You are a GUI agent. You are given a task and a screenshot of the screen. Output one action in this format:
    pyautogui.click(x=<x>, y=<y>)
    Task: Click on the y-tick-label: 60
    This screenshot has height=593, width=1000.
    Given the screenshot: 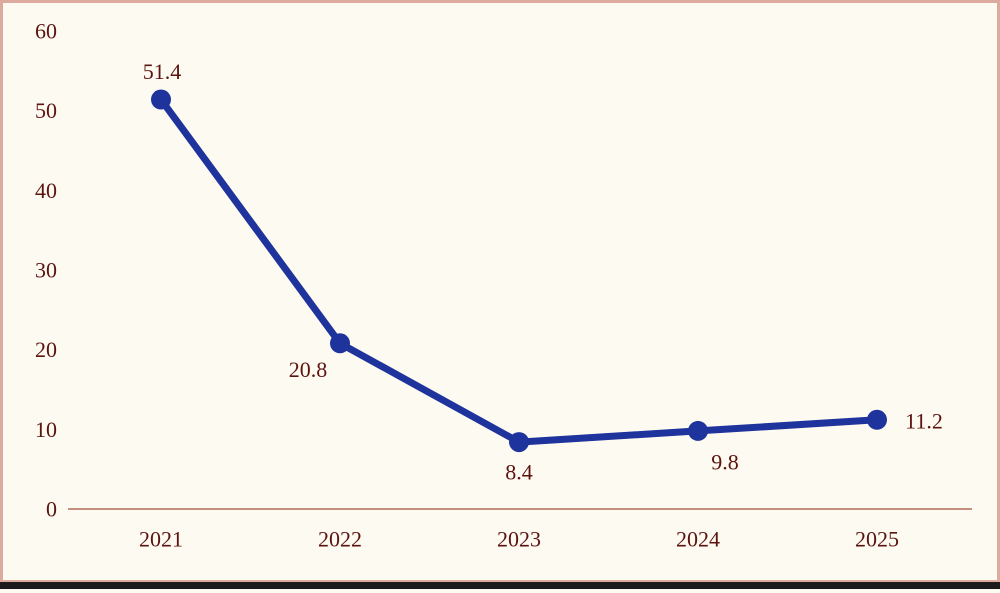 What is the action you would take?
    pyautogui.click(x=46, y=30)
    